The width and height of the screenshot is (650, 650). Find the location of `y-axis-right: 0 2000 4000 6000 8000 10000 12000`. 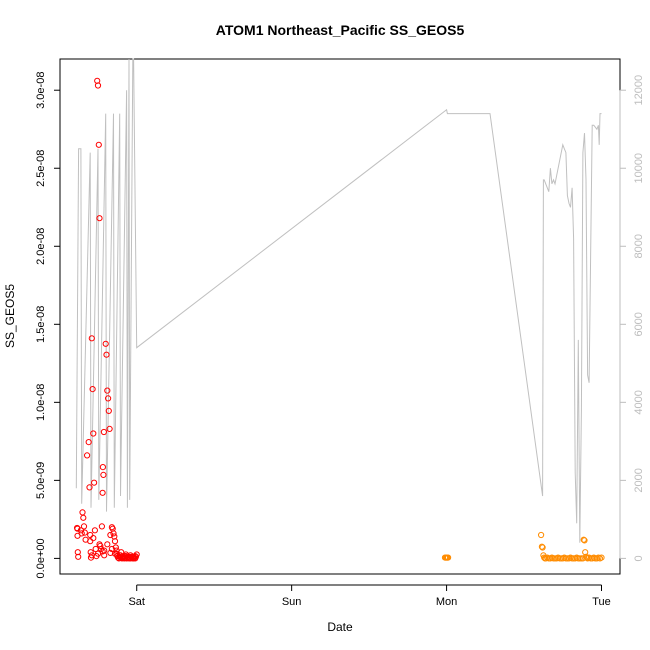

y-axis-right: 0 2000 4000 6000 8000 10000 12000 is located at coordinates (632, 318).